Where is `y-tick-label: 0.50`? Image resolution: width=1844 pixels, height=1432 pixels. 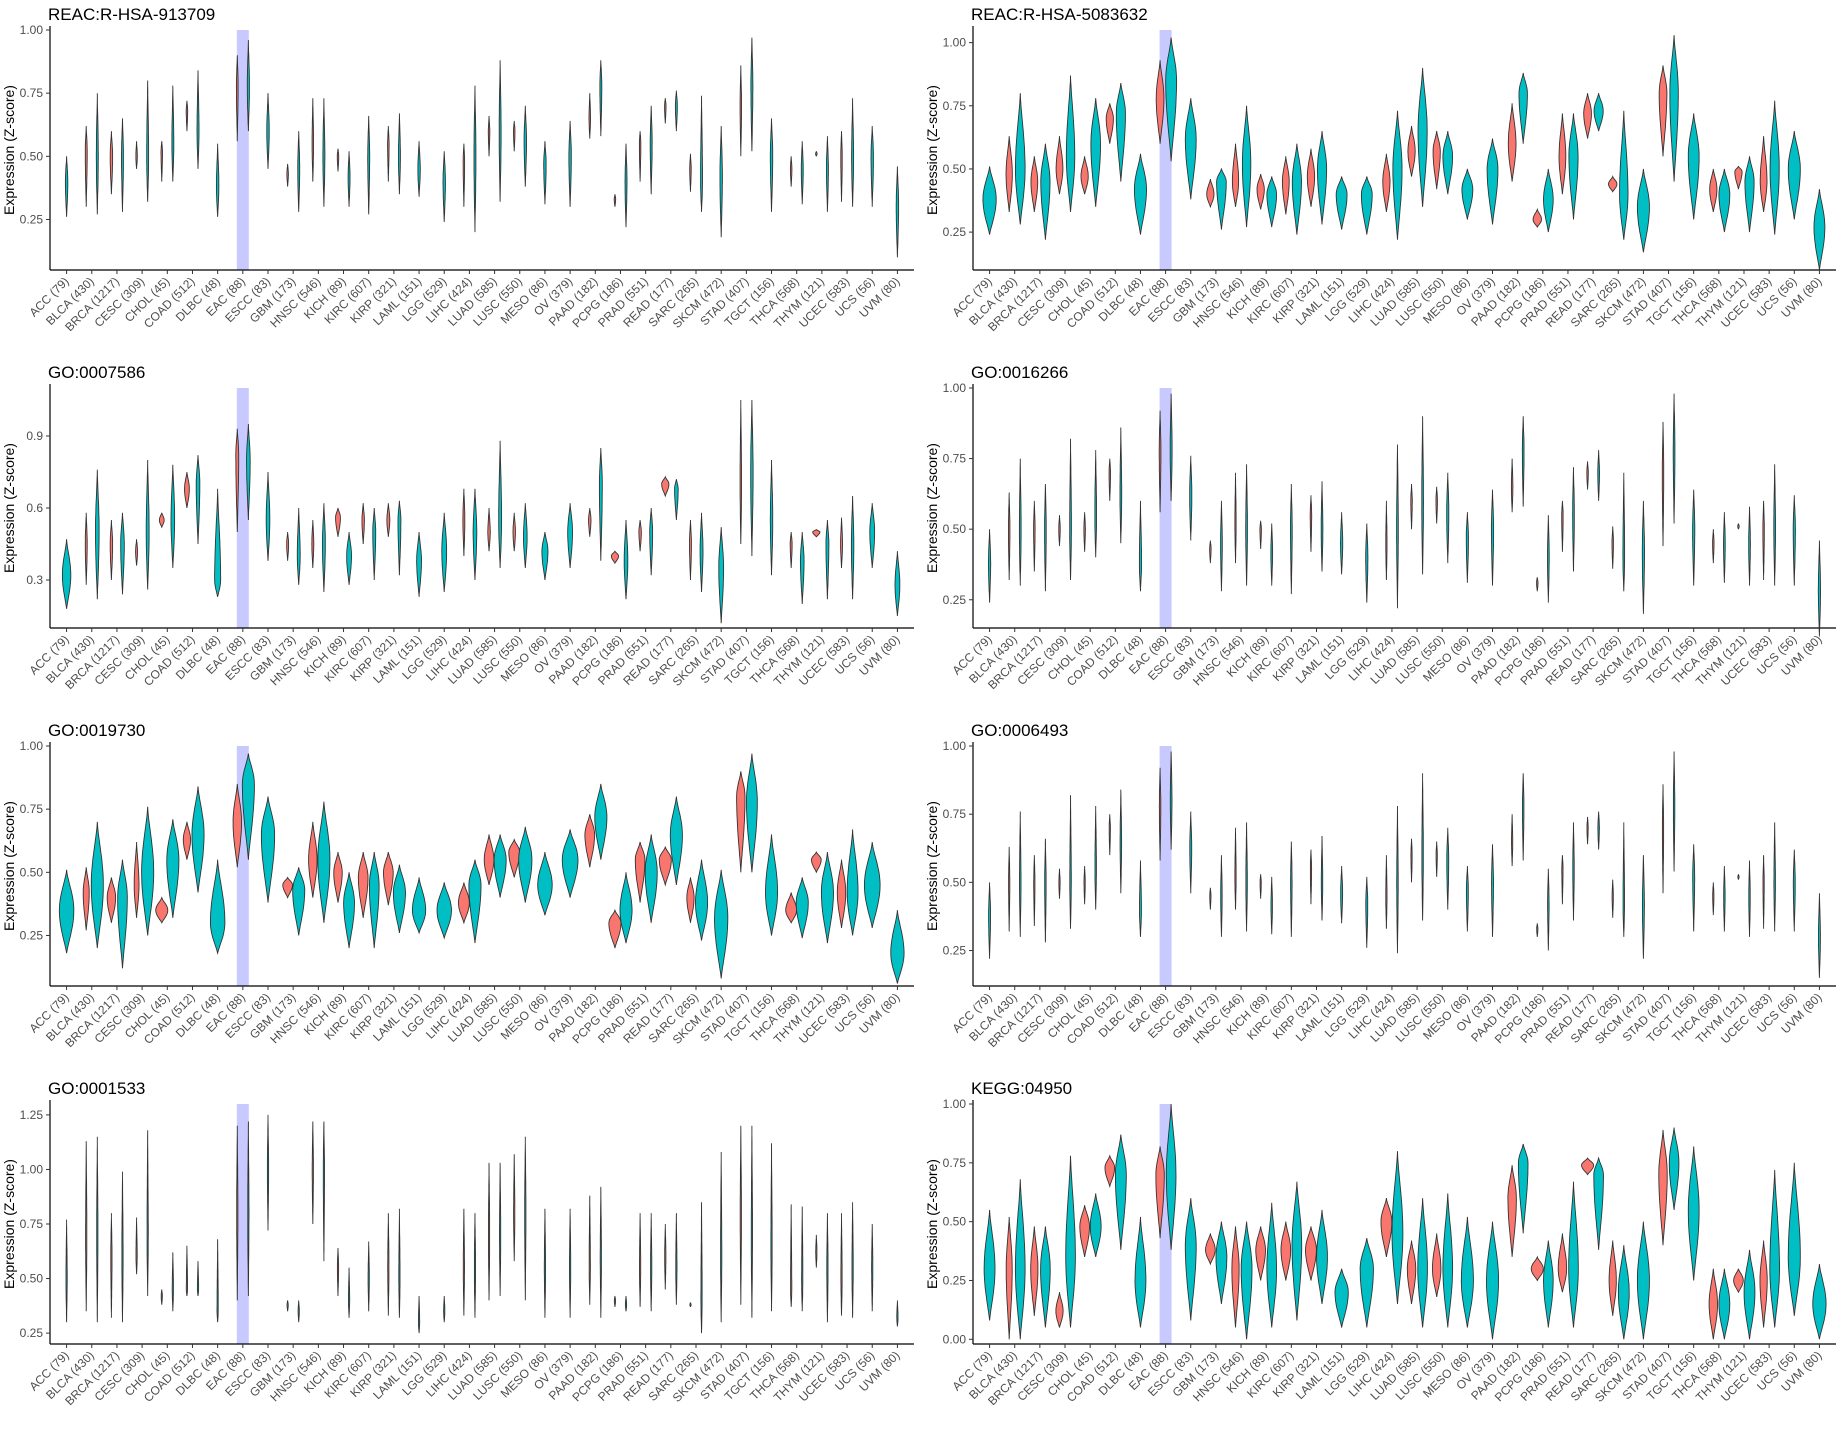
y-tick-label: 0.50 is located at coordinates (32, 872).